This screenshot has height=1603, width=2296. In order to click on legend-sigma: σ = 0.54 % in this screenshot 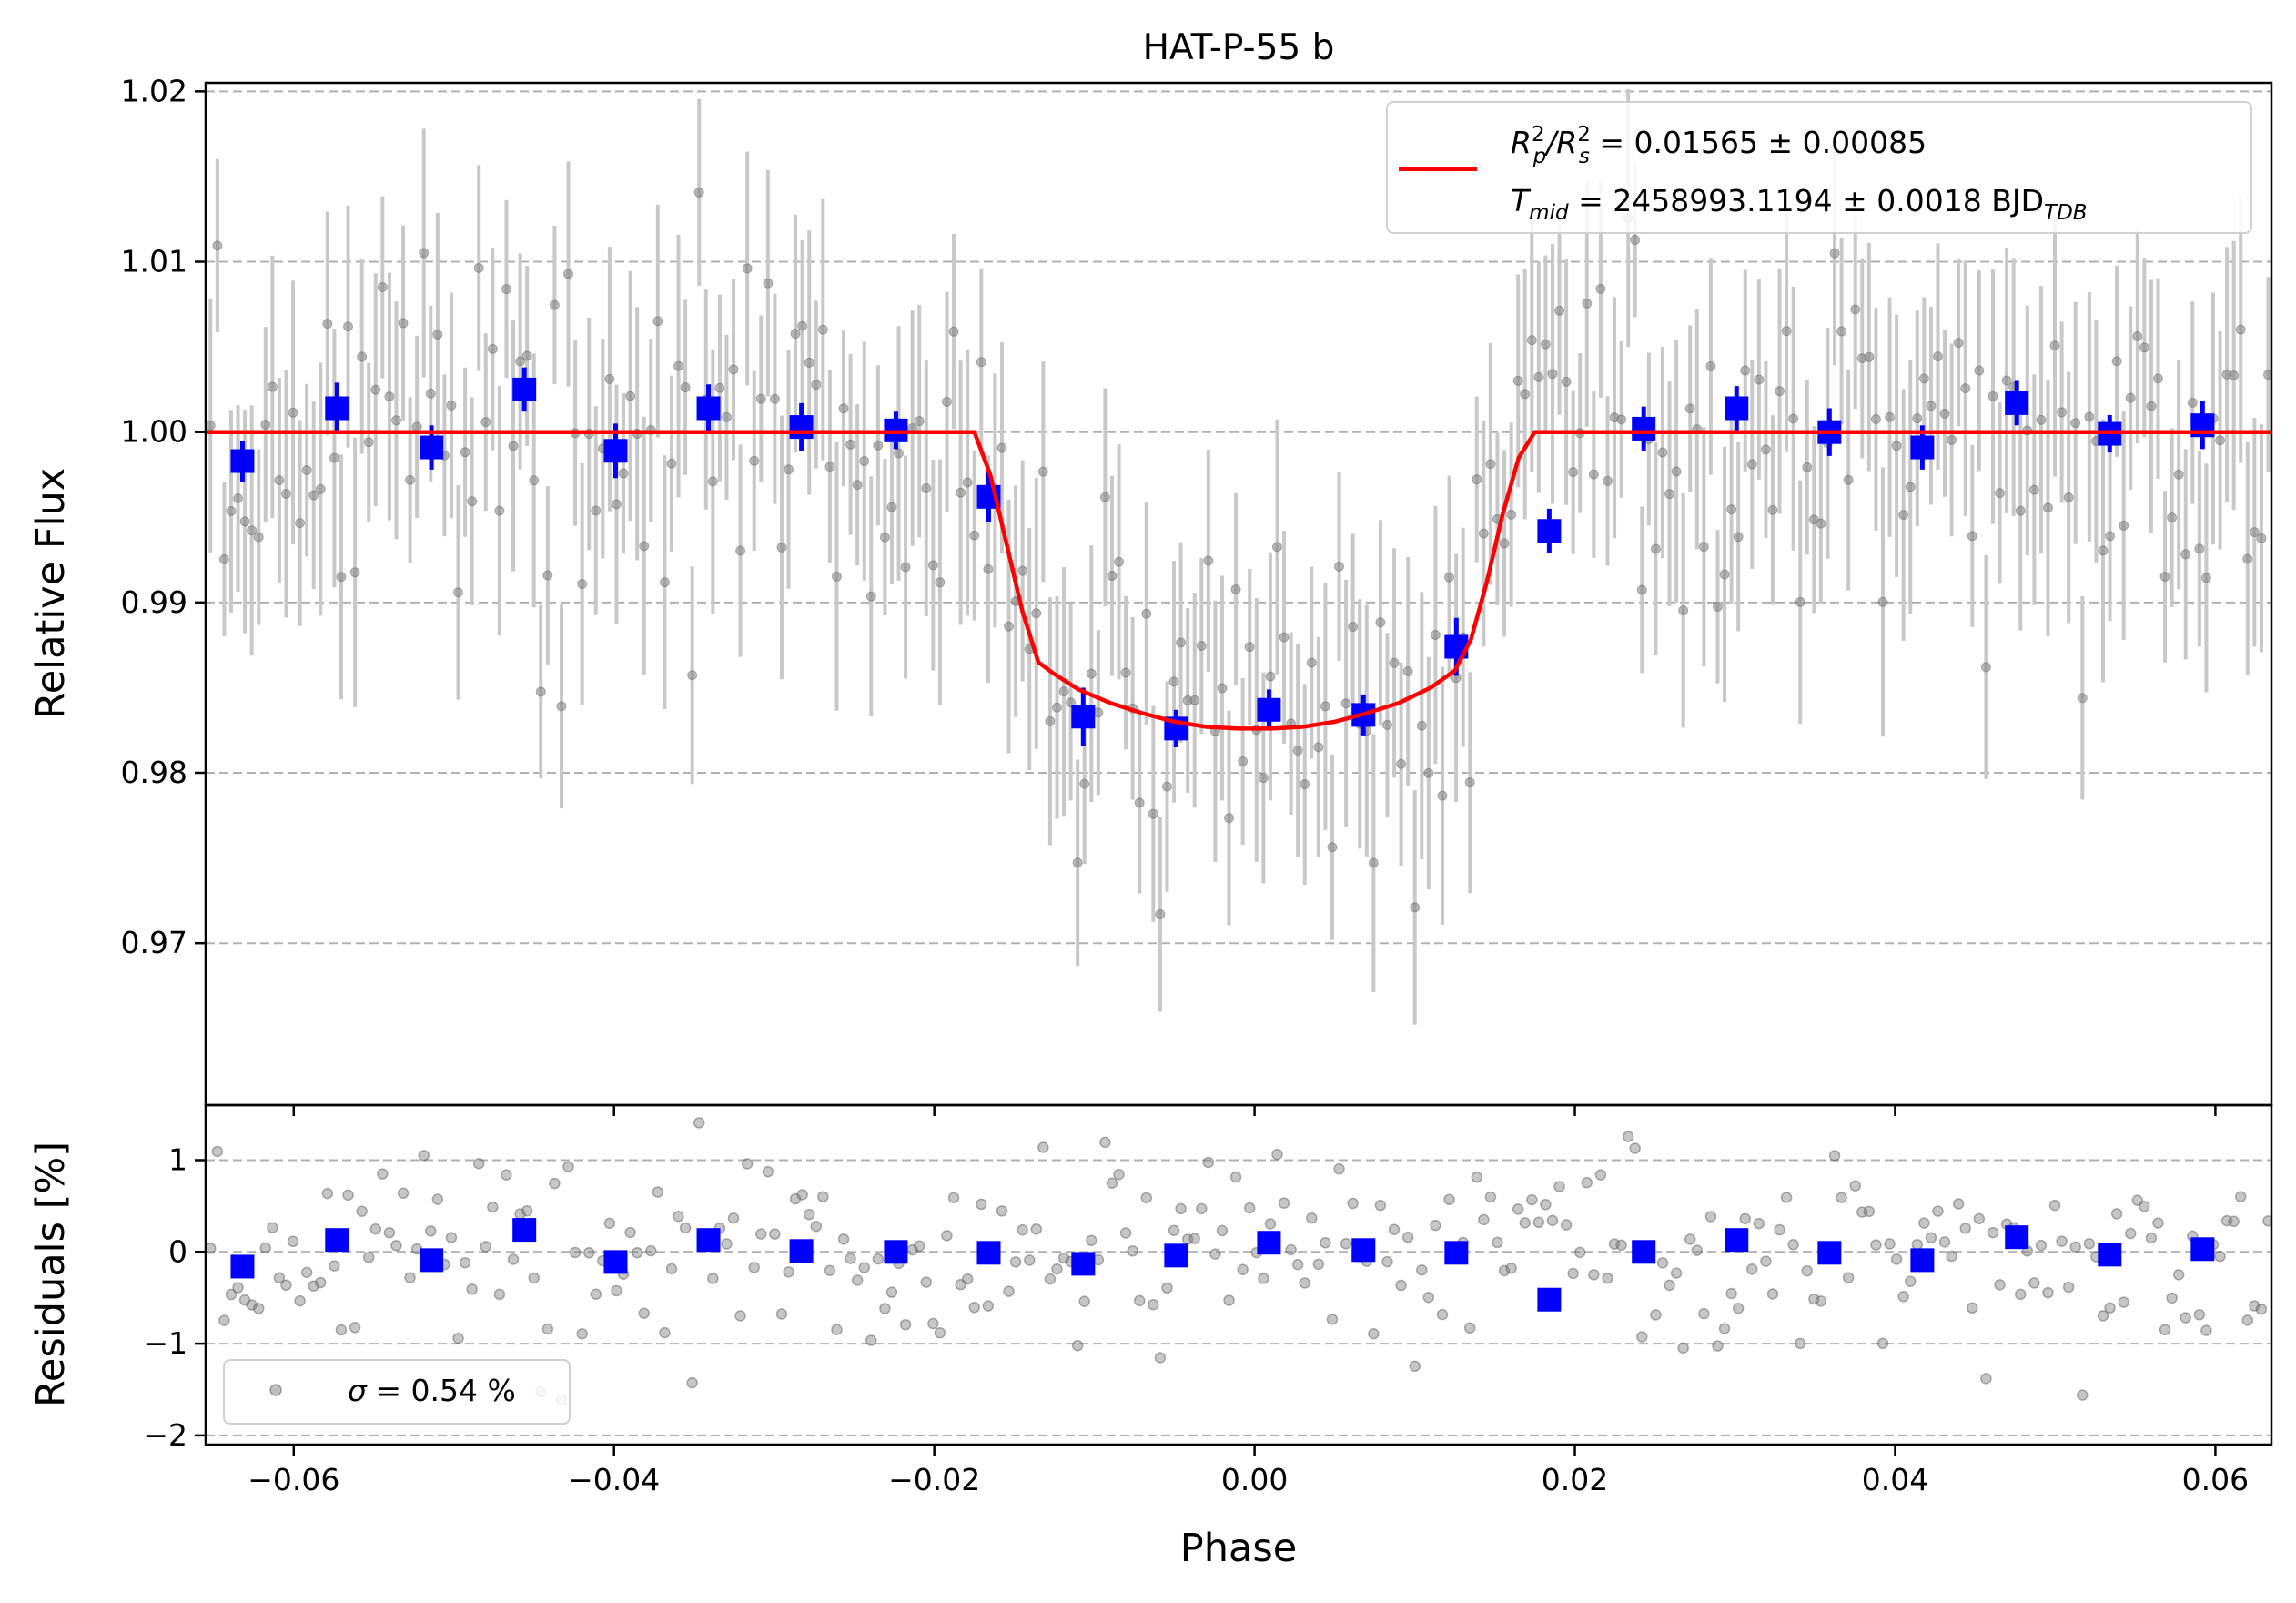, I will do `click(432, 1390)`.